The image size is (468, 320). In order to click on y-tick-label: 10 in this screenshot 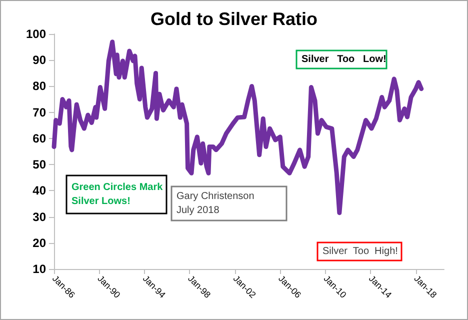, I will do `click(39, 269)`.